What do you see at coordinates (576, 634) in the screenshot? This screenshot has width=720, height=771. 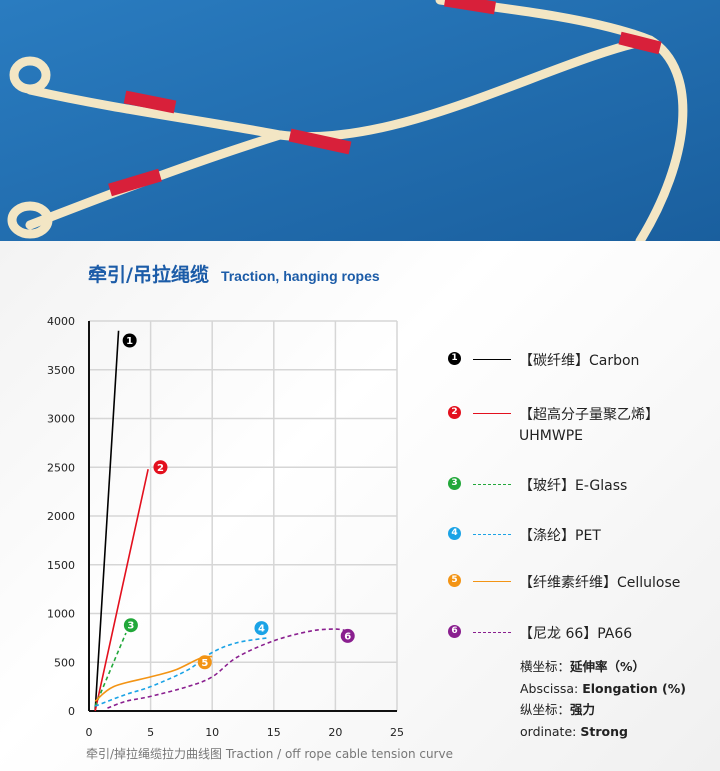 I see `legend-label: 【尼龙 66】PA66` at bounding box center [576, 634].